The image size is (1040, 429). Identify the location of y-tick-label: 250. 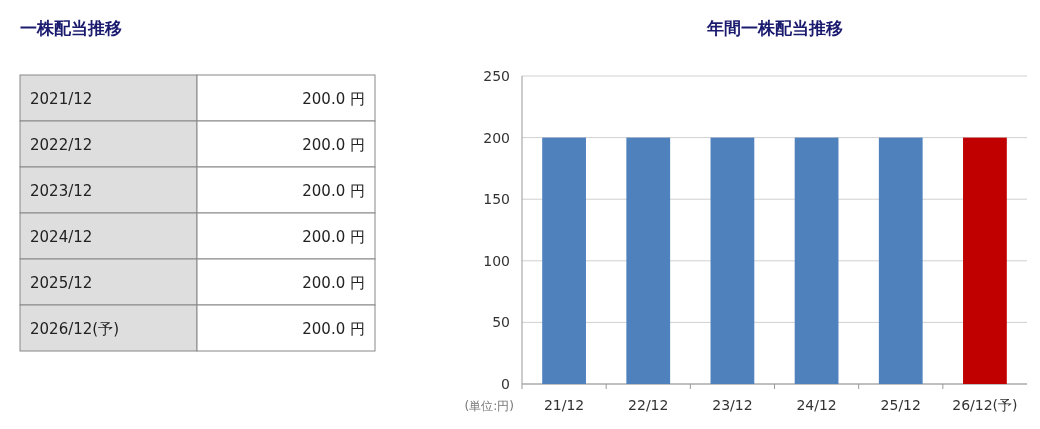
(496, 76).